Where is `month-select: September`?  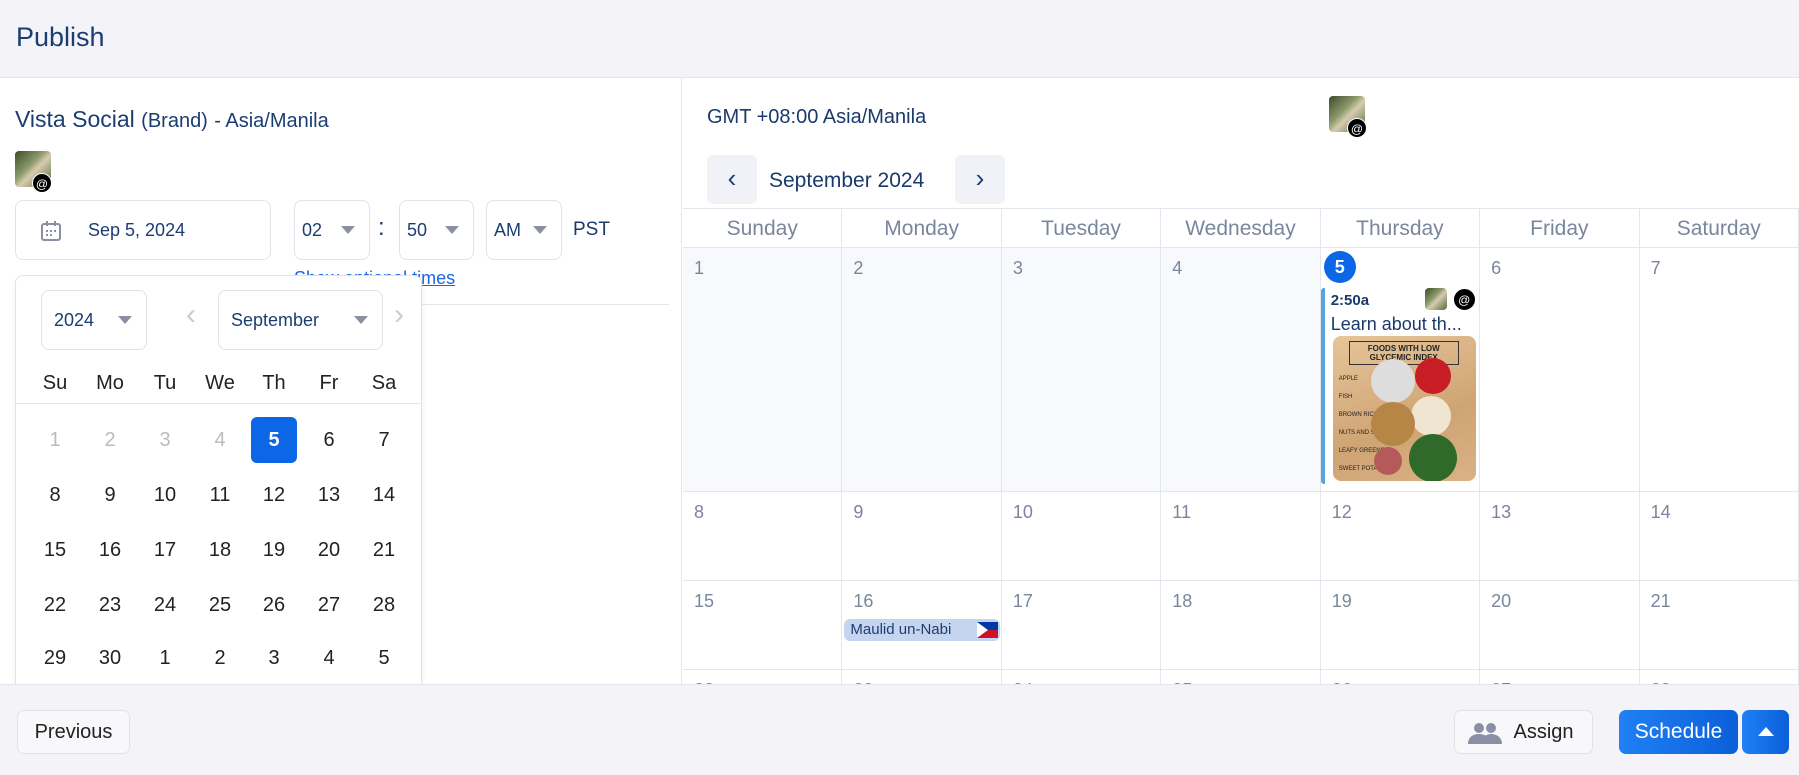 month-select: September is located at coordinates (300, 320).